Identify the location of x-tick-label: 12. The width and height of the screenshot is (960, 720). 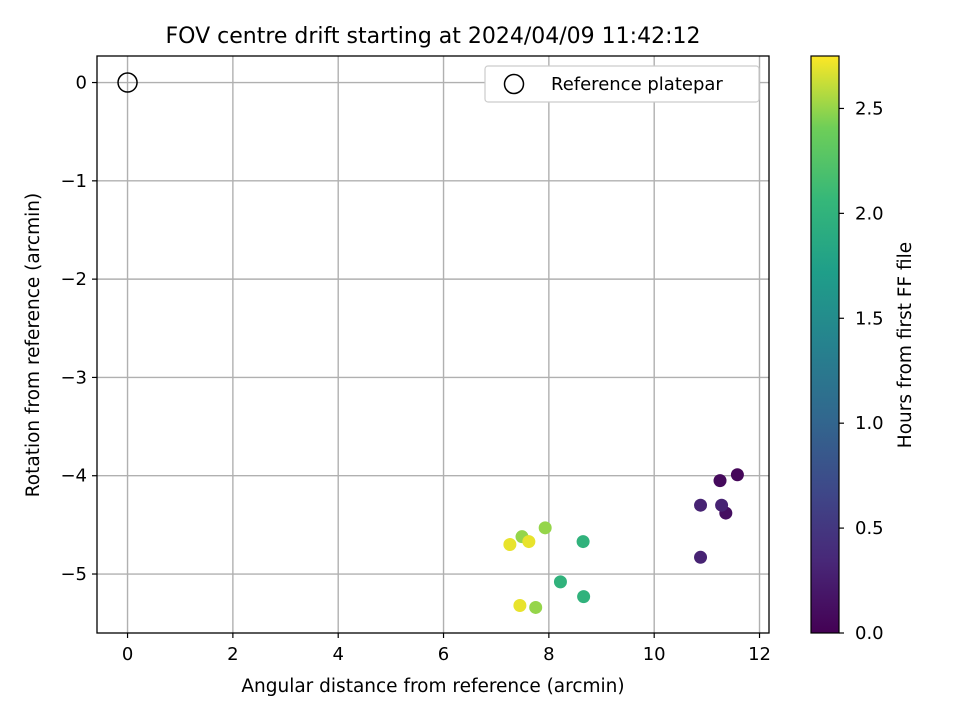
(759, 654).